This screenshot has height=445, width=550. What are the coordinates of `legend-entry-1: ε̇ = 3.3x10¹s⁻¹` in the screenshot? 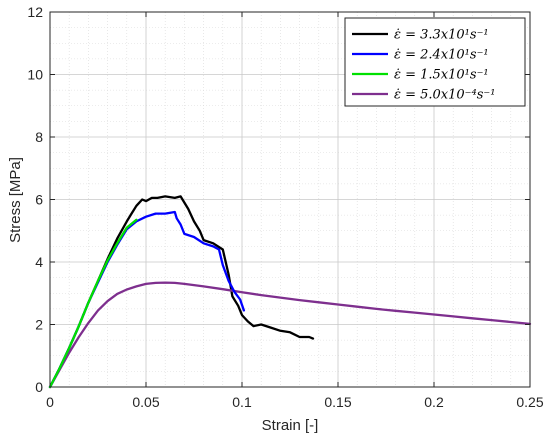 It's located at (441, 35).